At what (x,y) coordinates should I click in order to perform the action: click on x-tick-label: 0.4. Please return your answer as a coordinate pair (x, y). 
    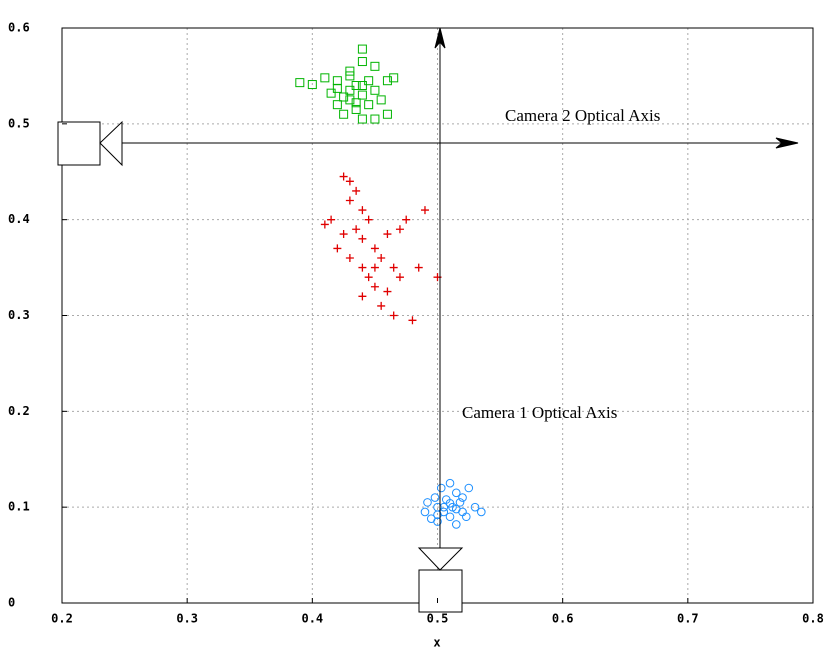
    Looking at the image, I should click on (312, 619).